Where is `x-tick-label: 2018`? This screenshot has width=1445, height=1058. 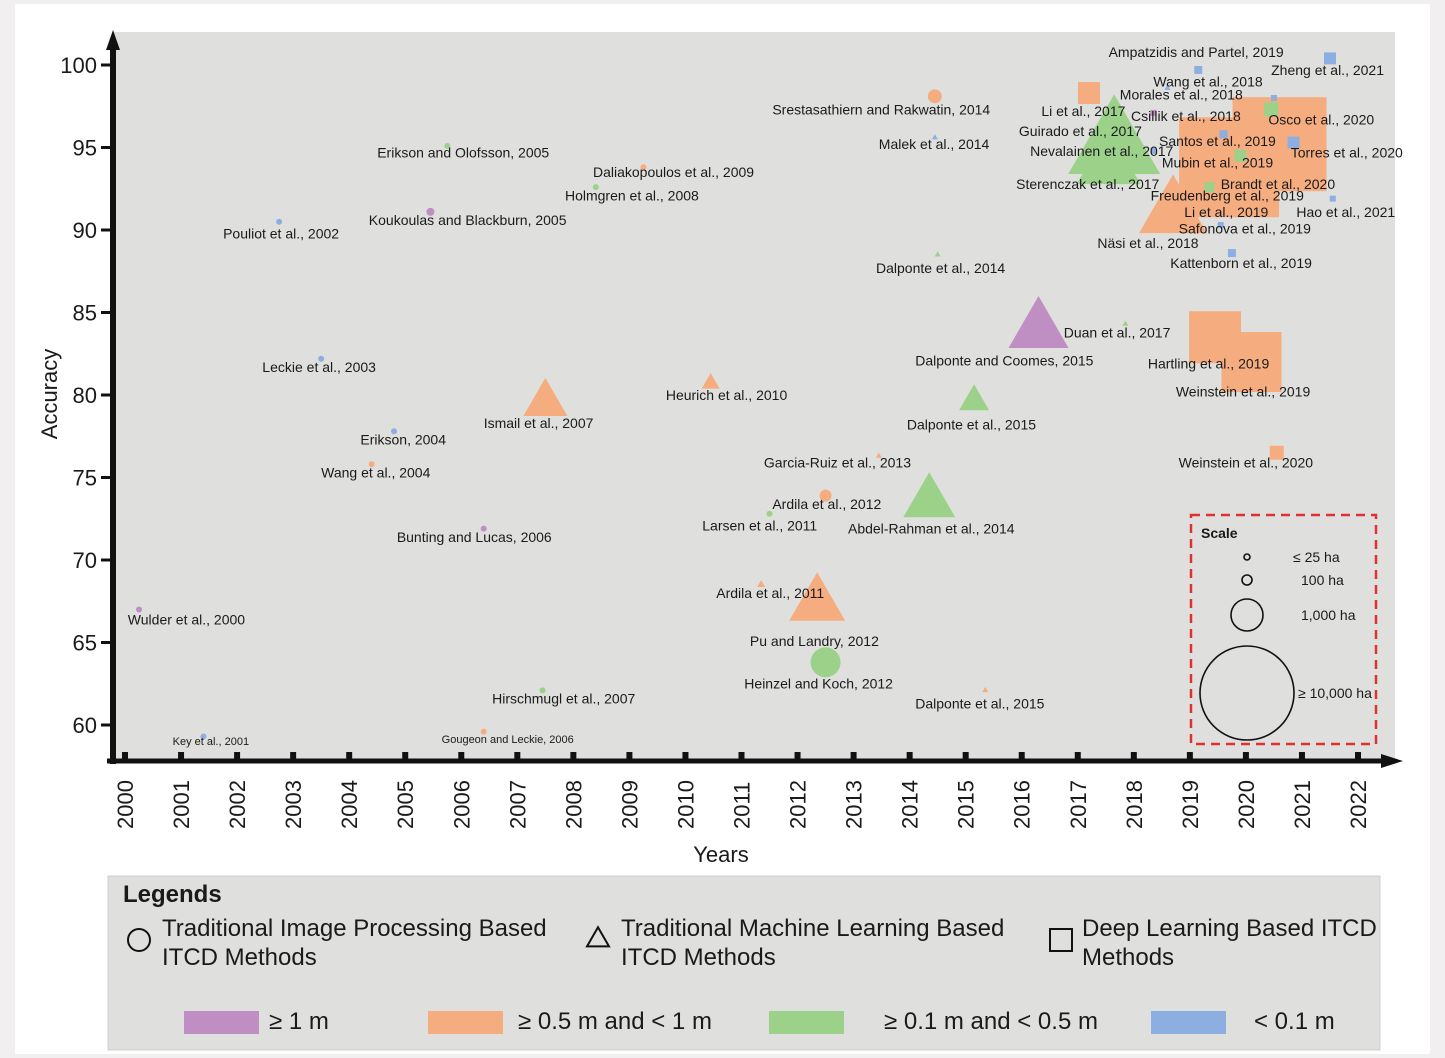
x-tick-label: 2018 is located at coordinates (1134, 804).